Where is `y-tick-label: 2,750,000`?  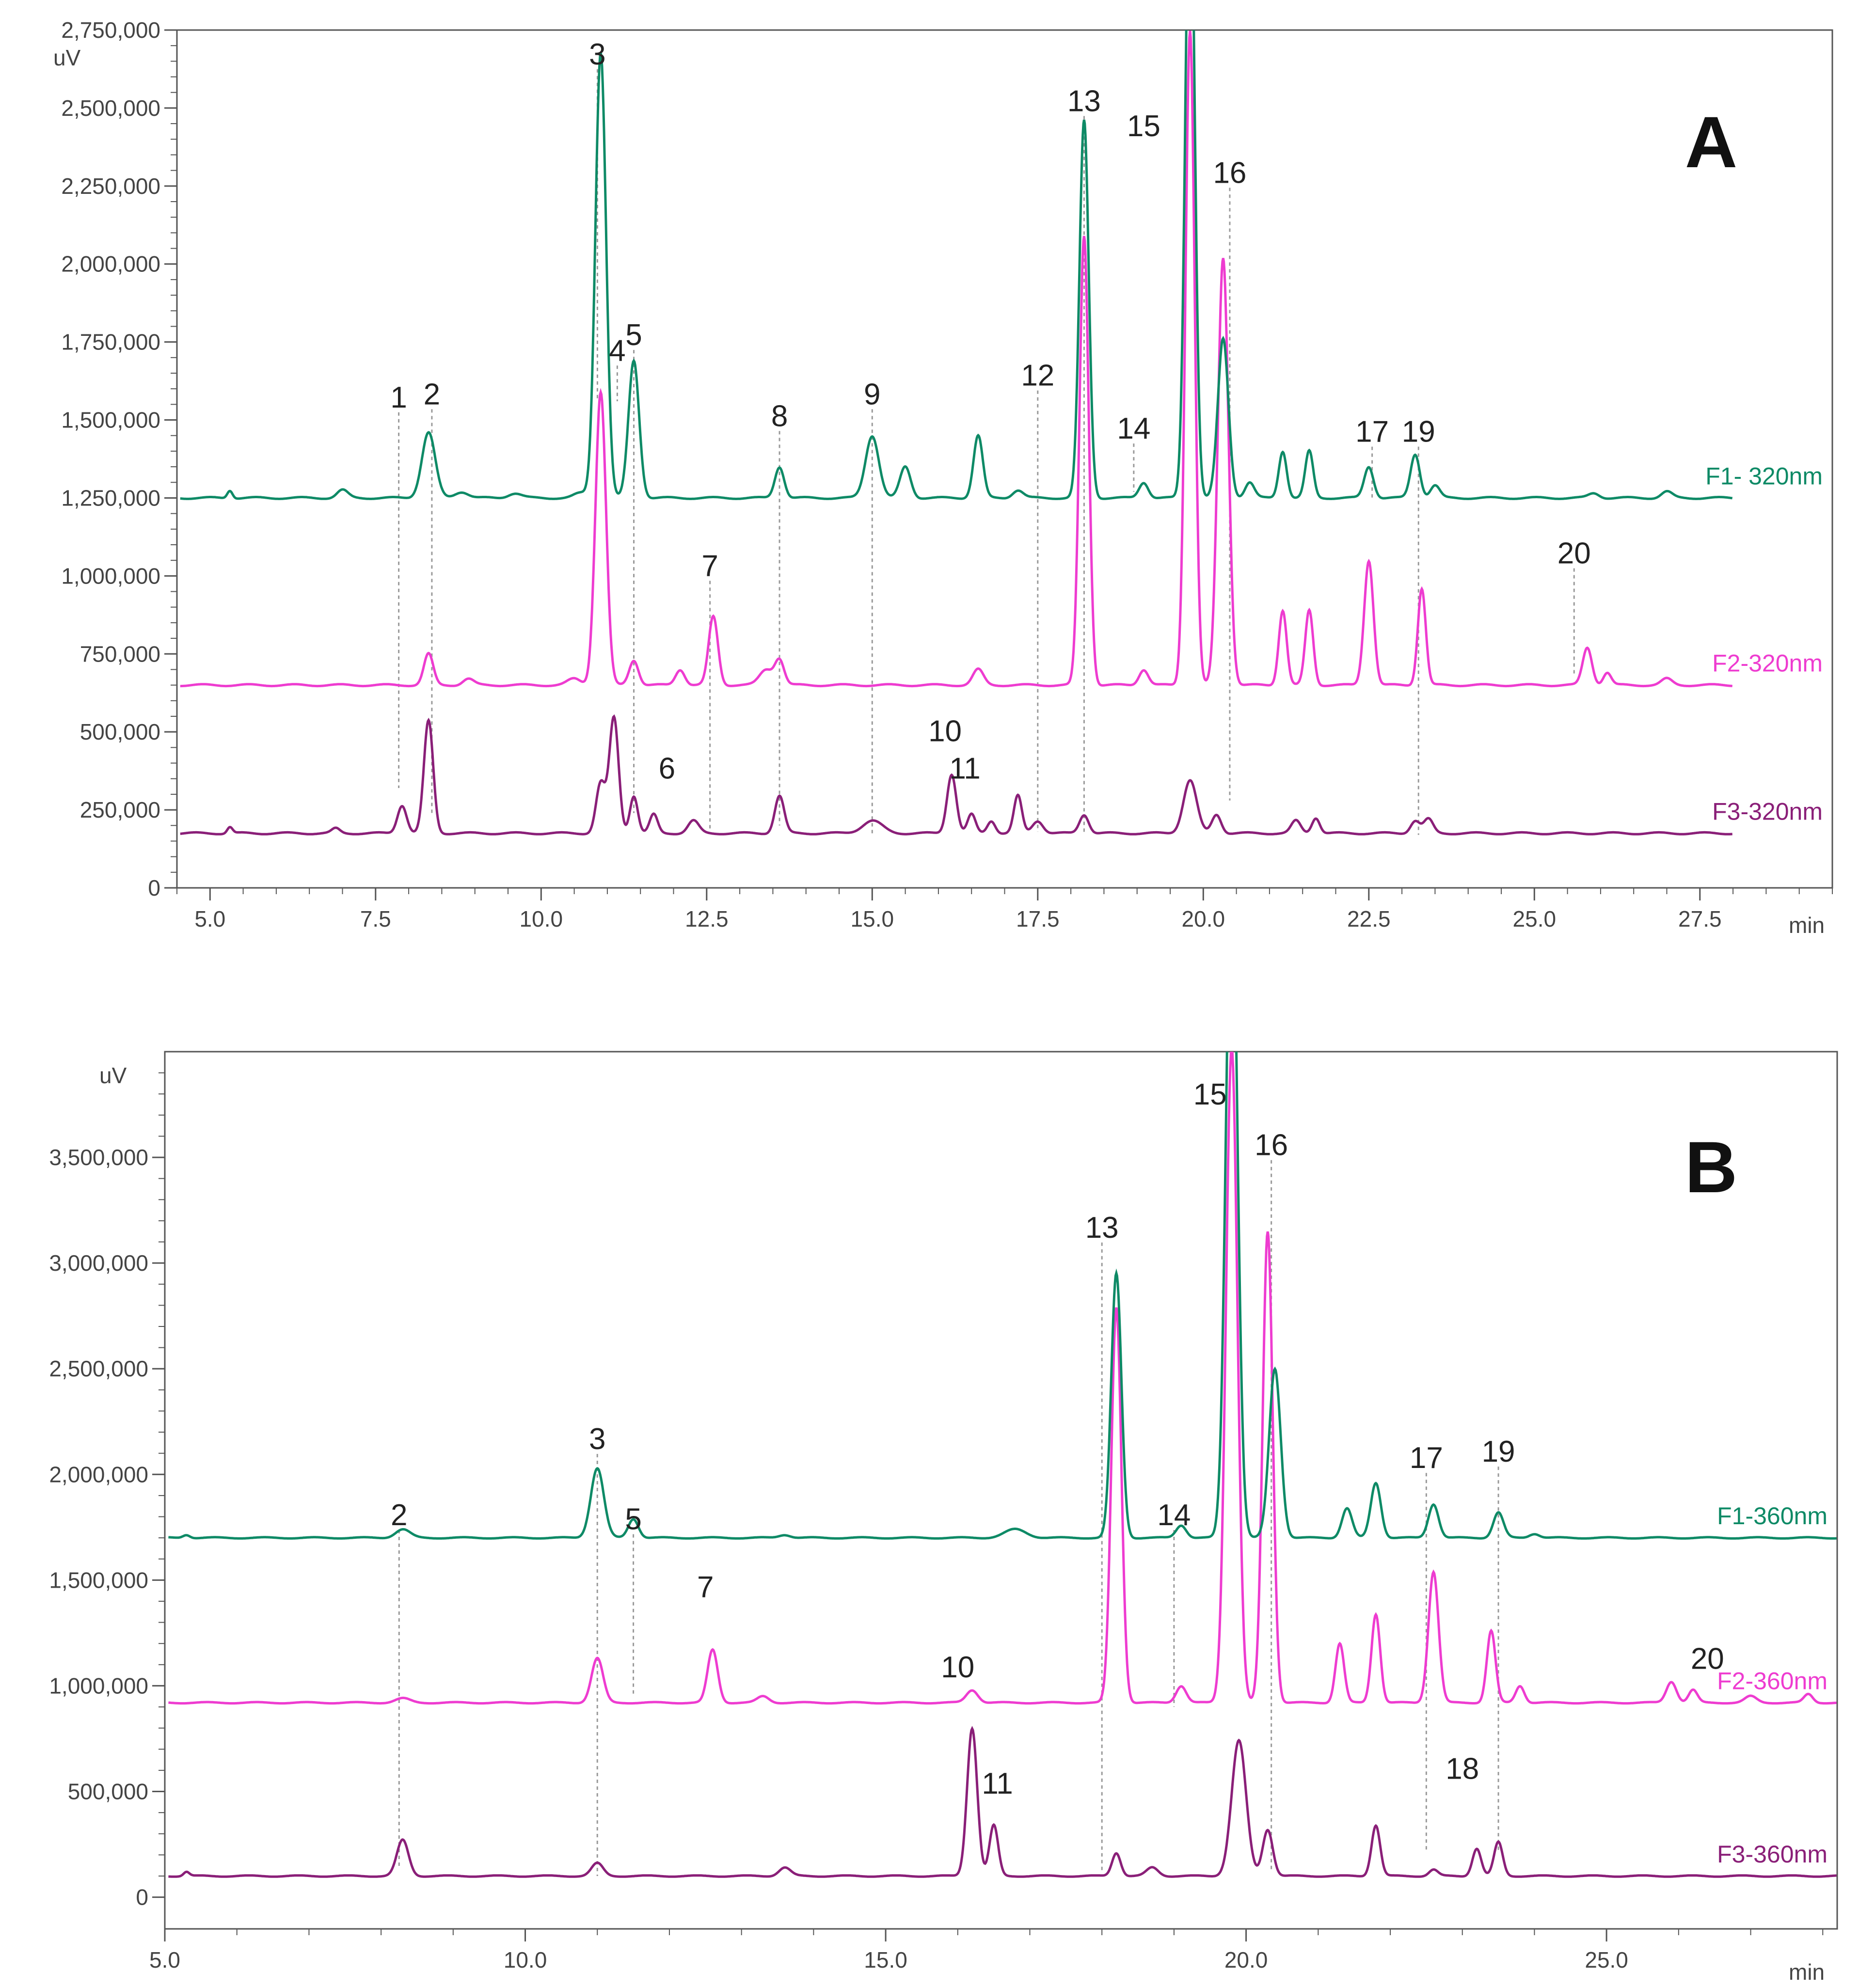 y-tick-label: 2,750,000 is located at coordinates (110, 30).